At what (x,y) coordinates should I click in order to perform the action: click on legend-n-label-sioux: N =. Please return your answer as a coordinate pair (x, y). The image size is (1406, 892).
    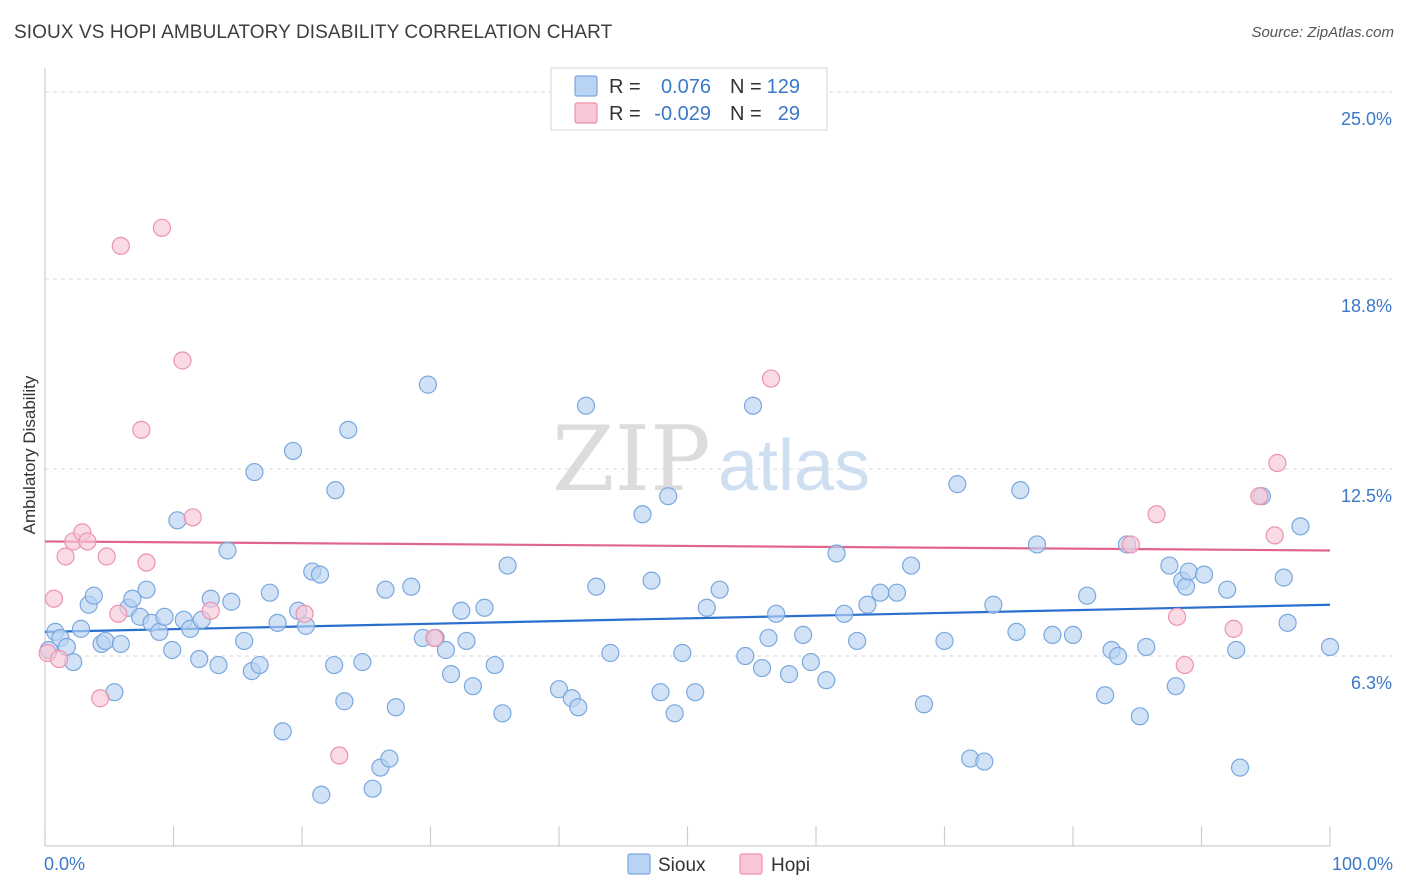
    Looking at the image, I should click on (746, 87).